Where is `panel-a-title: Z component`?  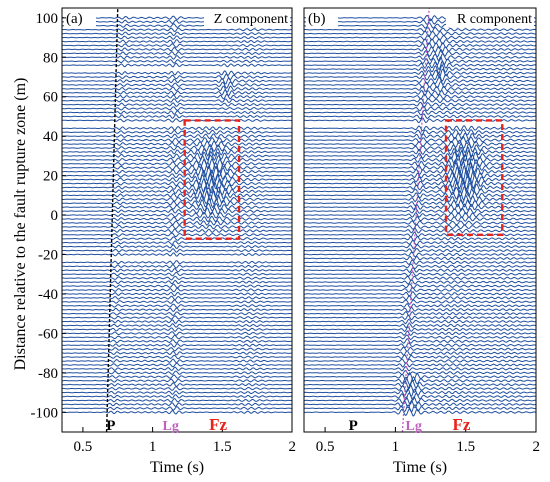
panel-a-title: Z component is located at coordinates (251, 19).